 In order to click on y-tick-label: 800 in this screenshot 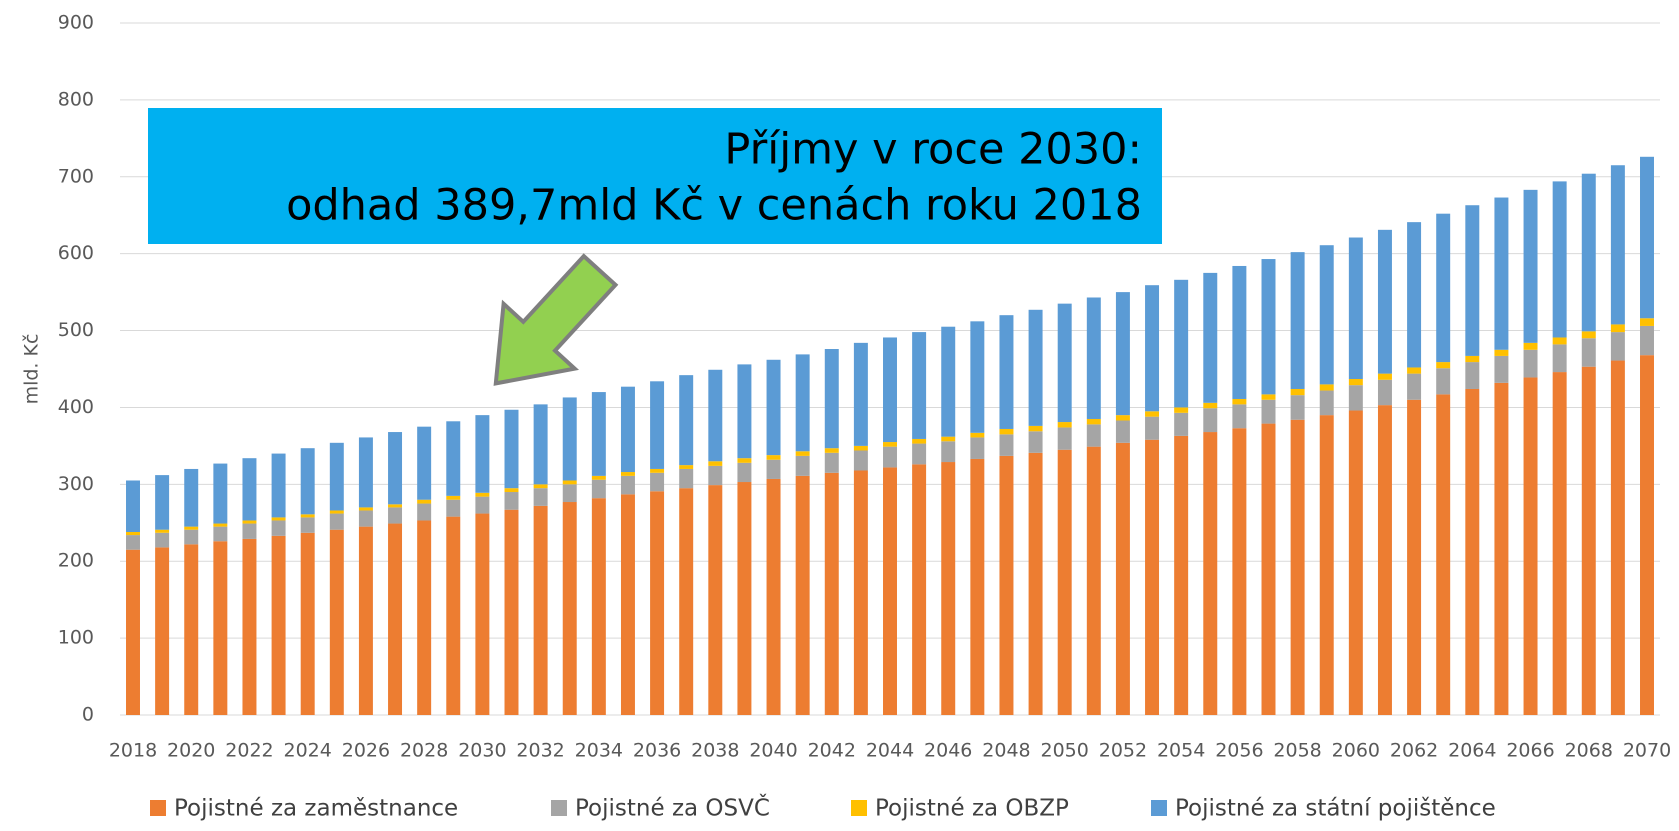, I will do `click(76, 99)`.